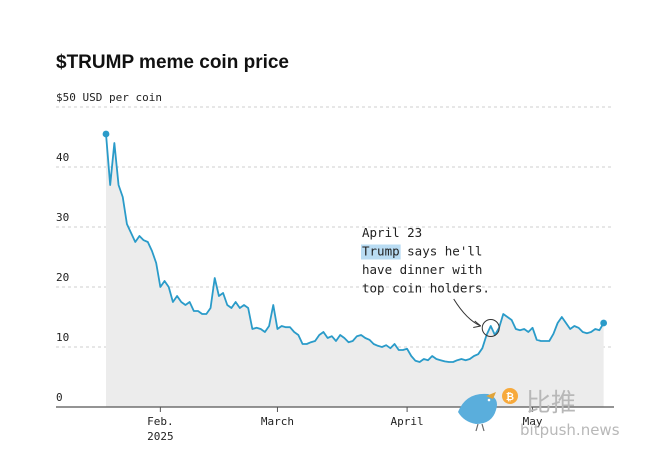 Image resolution: width=652 pixels, height=456 pixels. I want to click on annotation-arrowhead, so click(477, 324).